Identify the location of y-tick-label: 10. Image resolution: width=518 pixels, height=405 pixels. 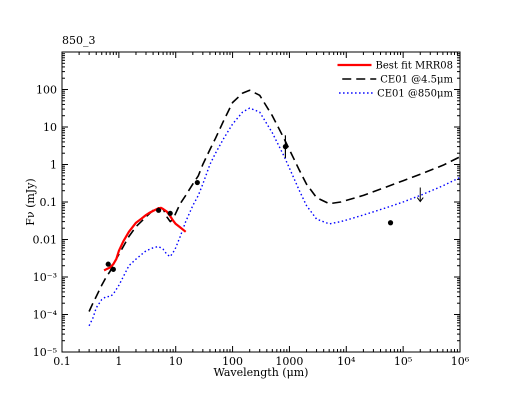
(50, 127).